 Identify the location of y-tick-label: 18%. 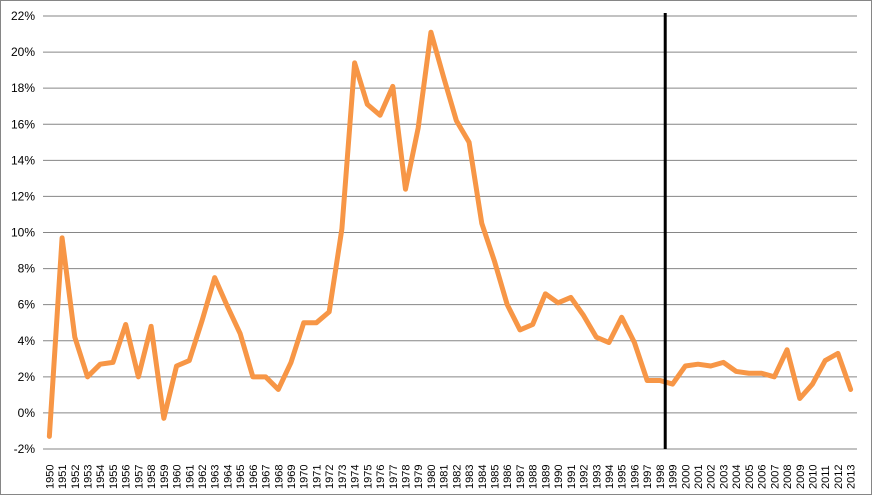
(23, 88).